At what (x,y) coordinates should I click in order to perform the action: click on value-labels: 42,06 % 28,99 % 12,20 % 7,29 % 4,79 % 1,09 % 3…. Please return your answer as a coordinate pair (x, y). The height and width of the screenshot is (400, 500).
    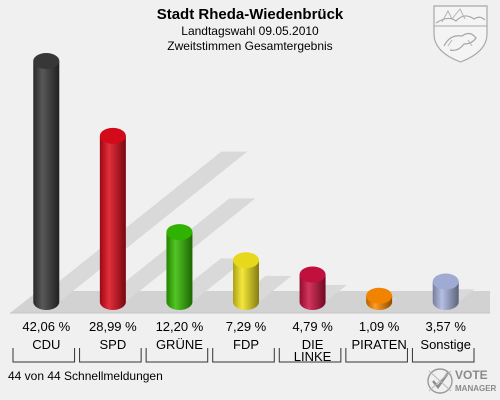
    Looking at the image, I should click on (244, 326).